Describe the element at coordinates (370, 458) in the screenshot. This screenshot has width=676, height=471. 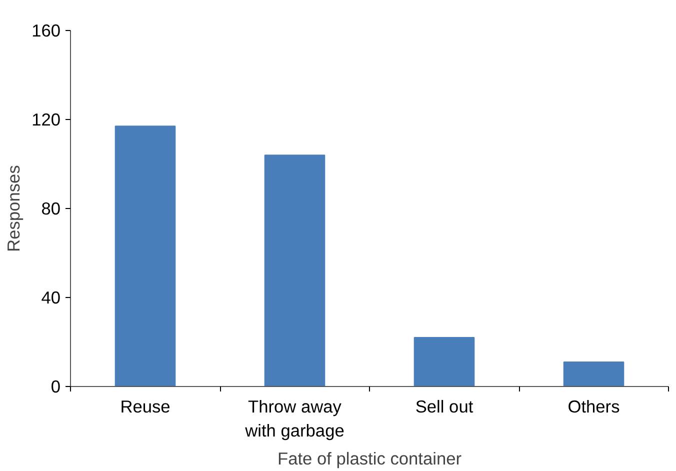
I see `x-axis-title: Fate of plastic container` at that location.